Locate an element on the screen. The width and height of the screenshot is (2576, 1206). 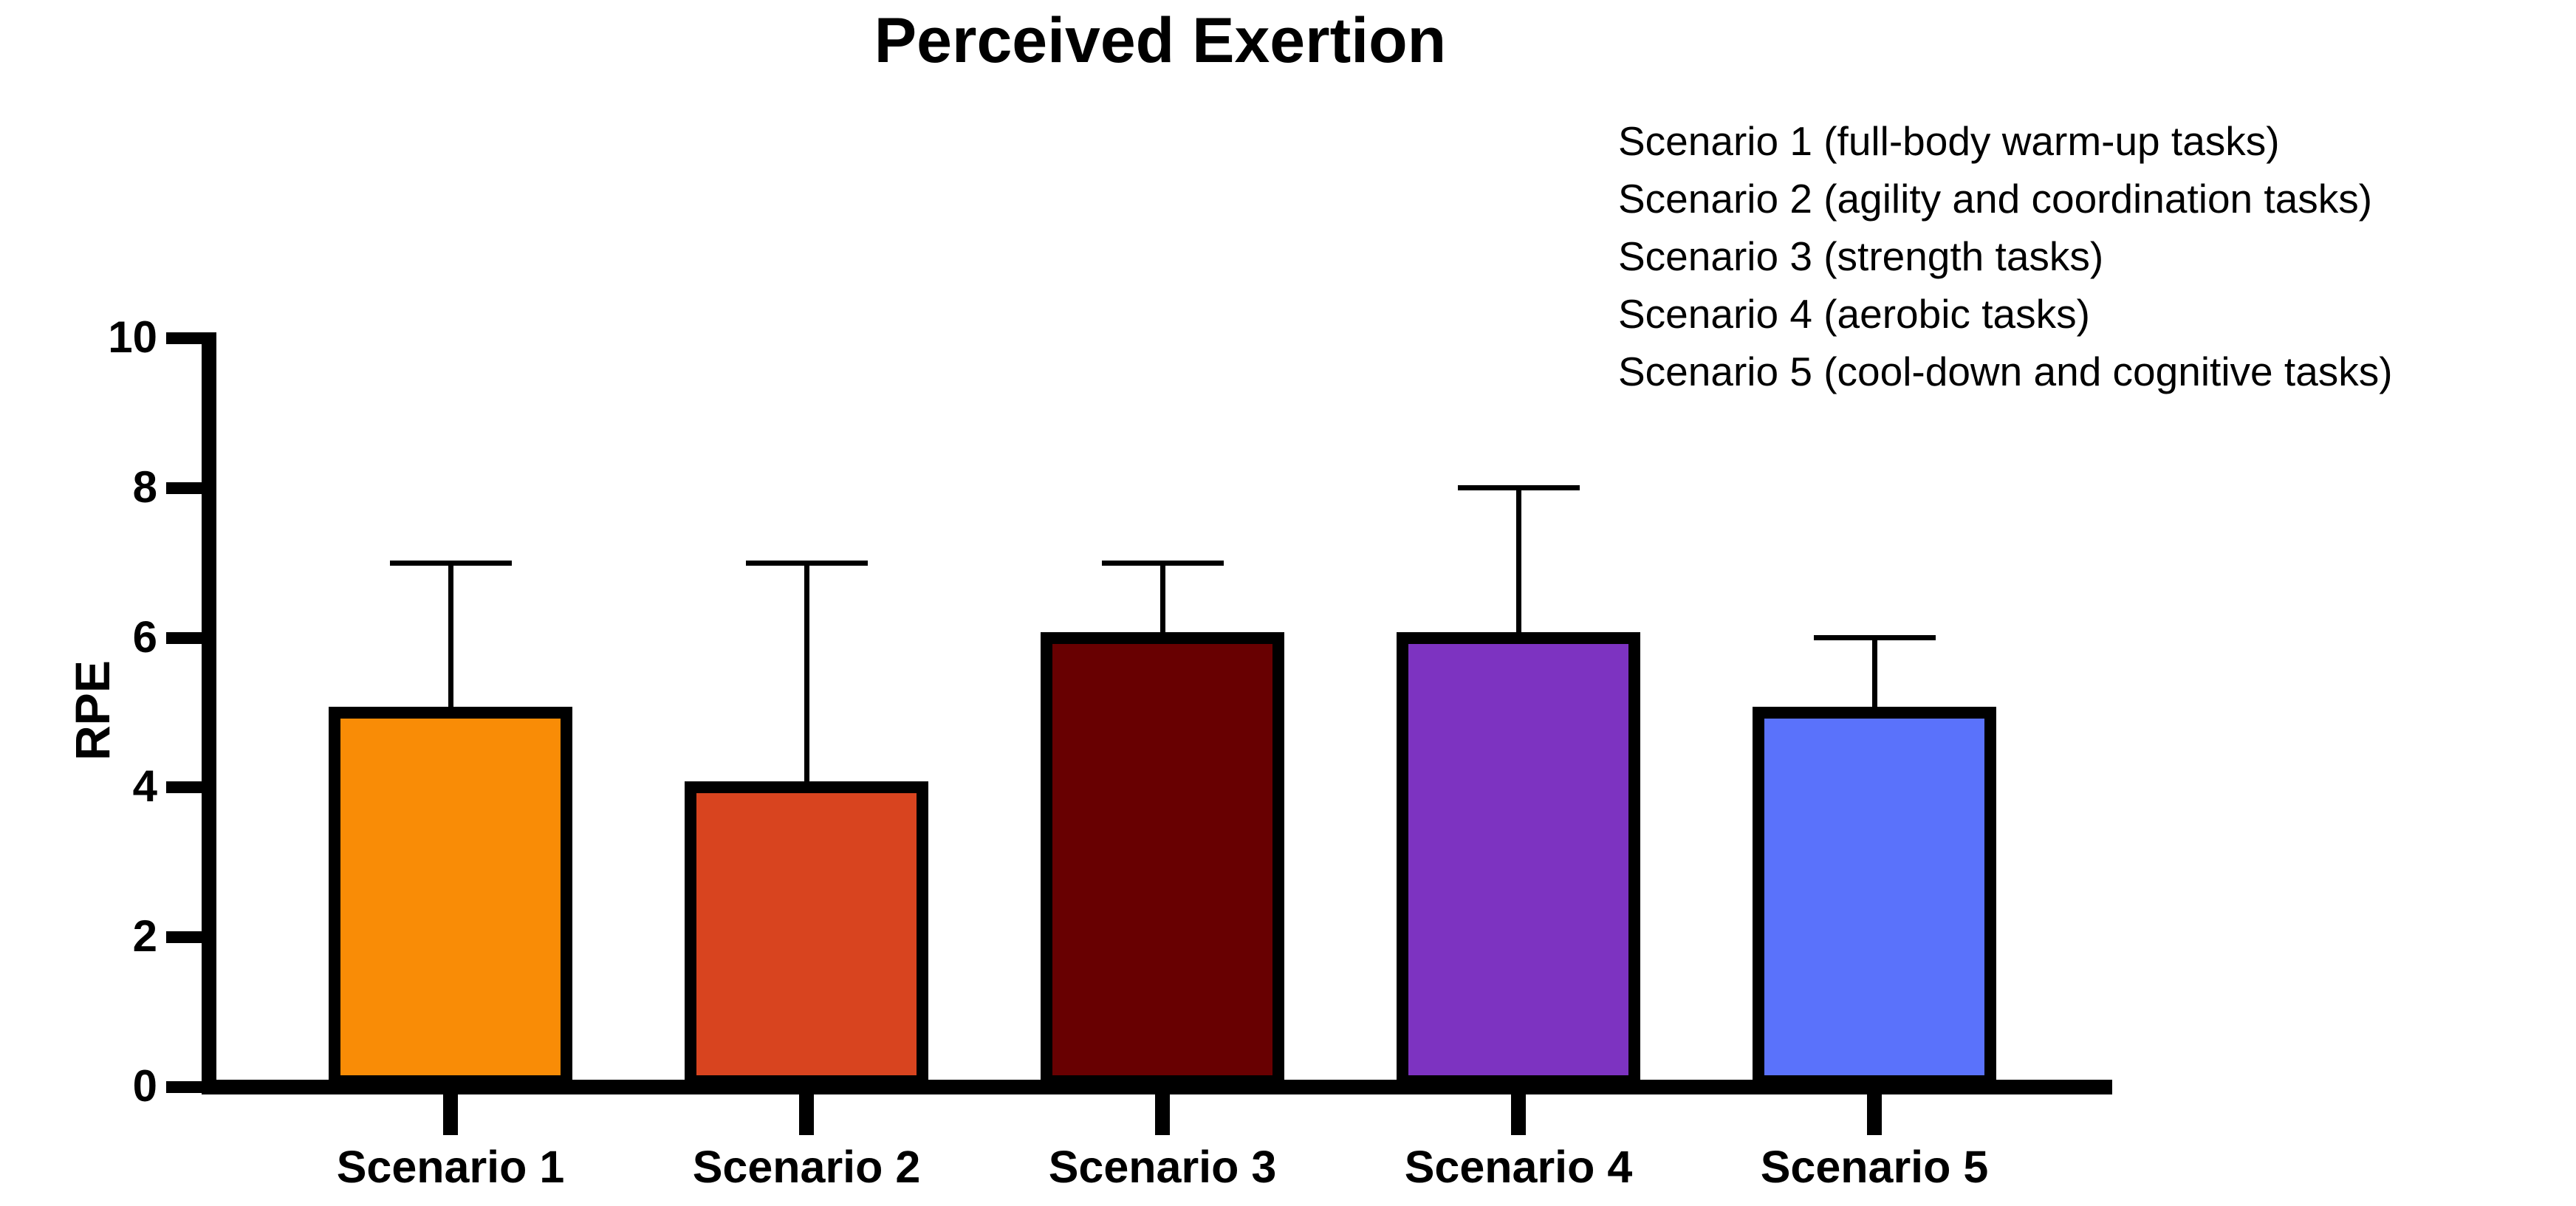
x-tick-label: Scenario 2 is located at coordinates (806, 1167).